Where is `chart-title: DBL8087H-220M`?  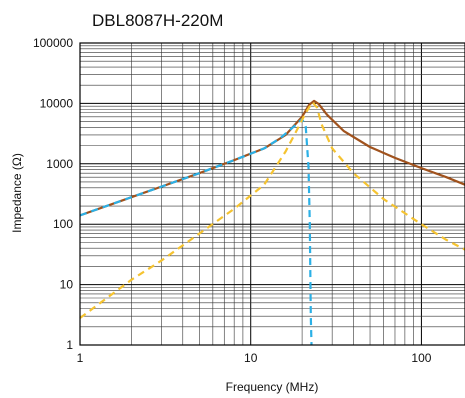 chart-title: DBL8087H-220M is located at coordinates (157, 20).